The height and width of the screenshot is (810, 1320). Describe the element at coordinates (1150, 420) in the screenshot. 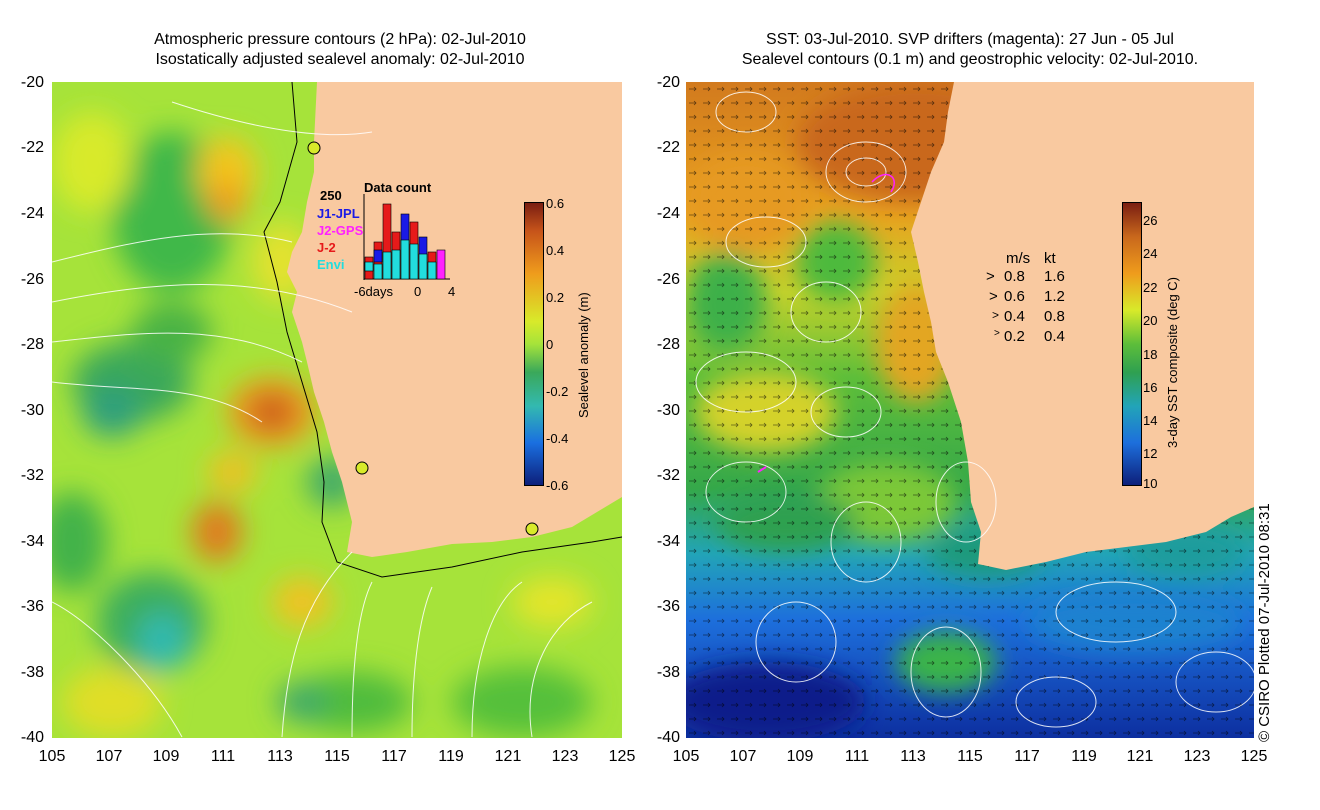

I see `cb-right-label: 14` at that location.